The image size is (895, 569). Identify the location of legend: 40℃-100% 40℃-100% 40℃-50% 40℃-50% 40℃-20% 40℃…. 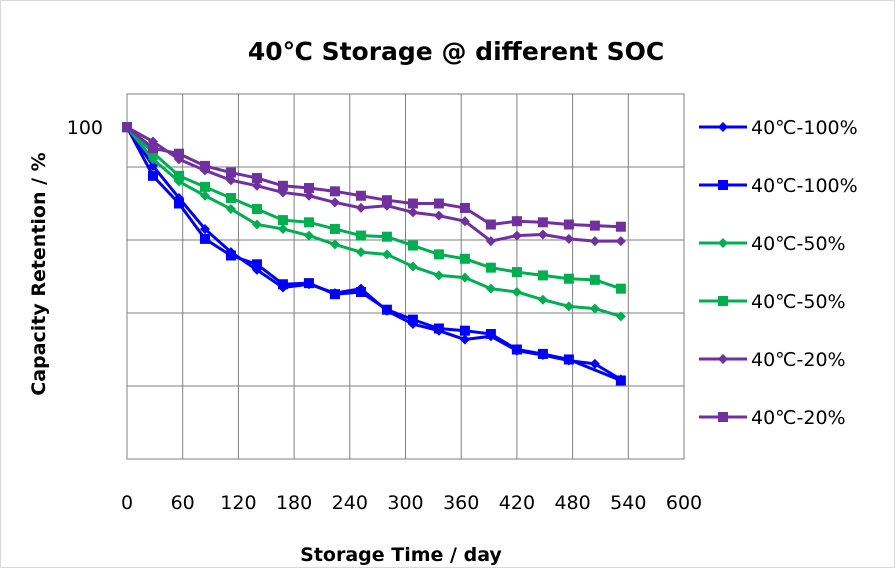
(778, 273).